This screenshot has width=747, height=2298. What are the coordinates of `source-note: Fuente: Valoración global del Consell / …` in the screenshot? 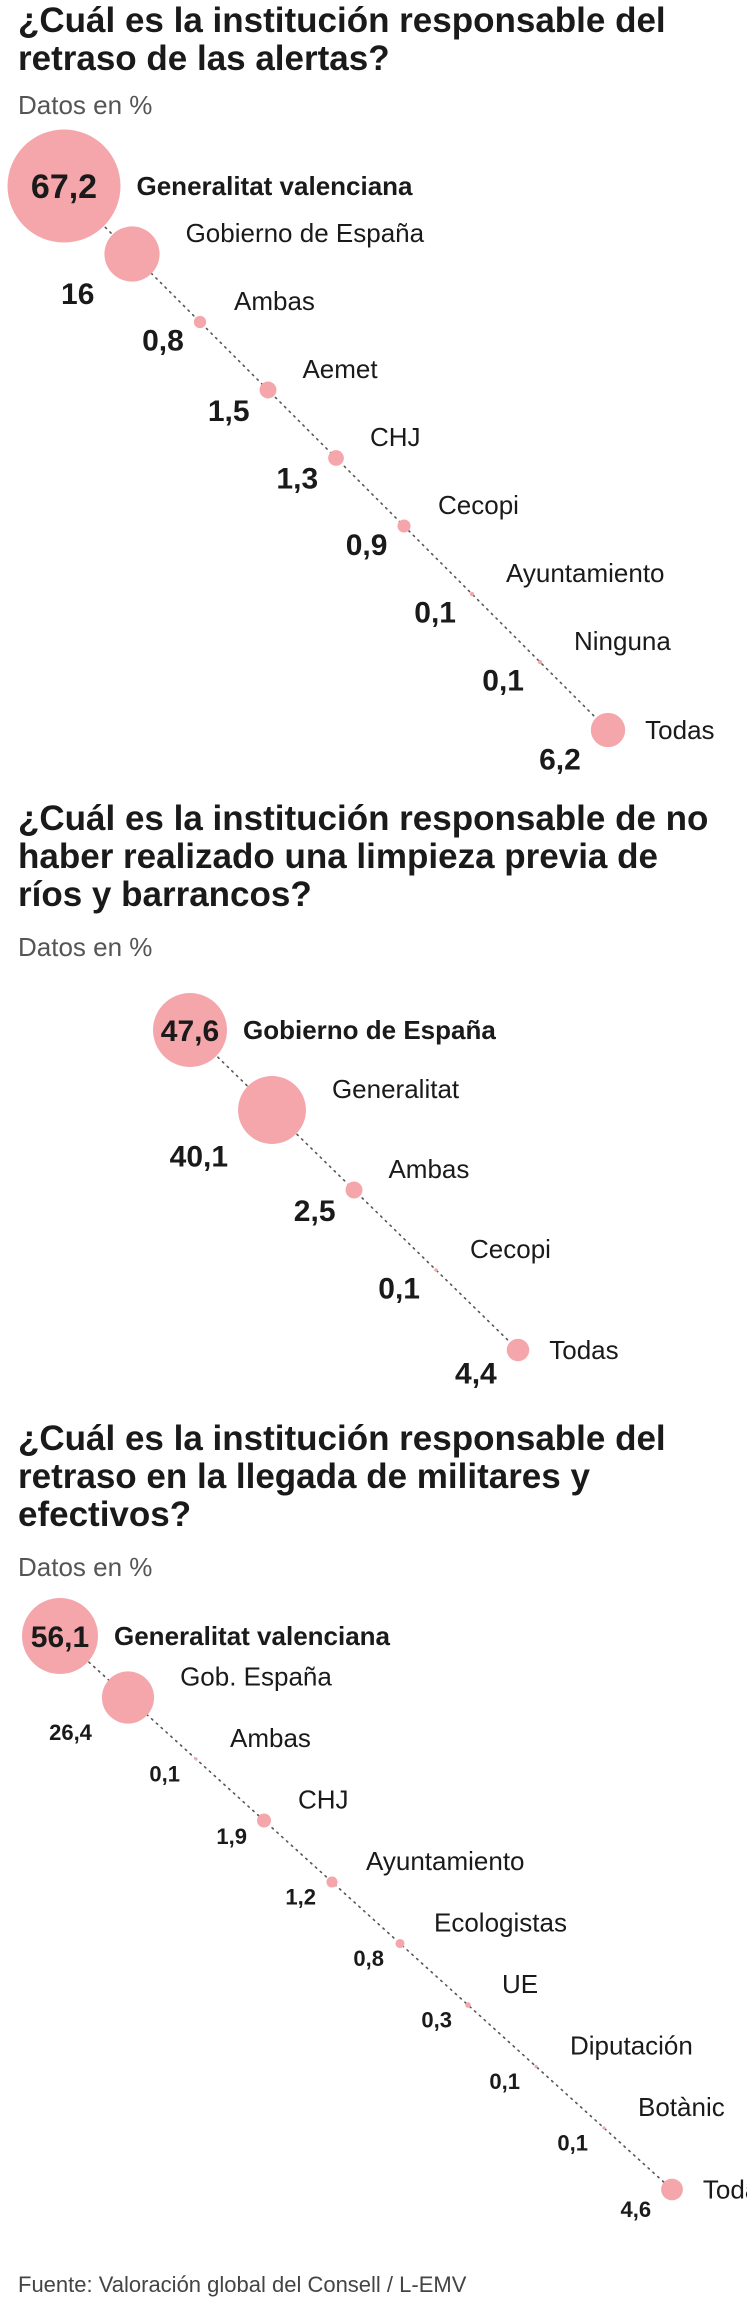 It's located at (242, 2284).